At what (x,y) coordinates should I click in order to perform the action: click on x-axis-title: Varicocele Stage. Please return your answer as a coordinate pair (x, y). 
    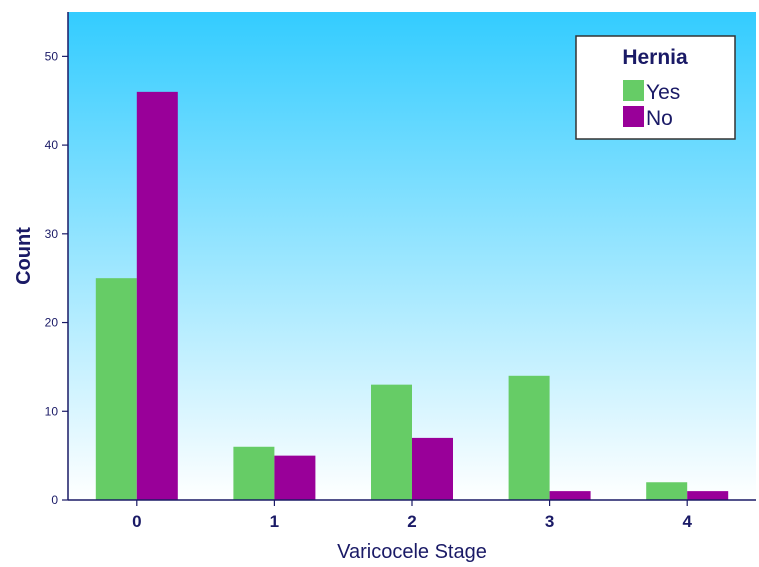
    Looking at the image, I should click on (412, 552).